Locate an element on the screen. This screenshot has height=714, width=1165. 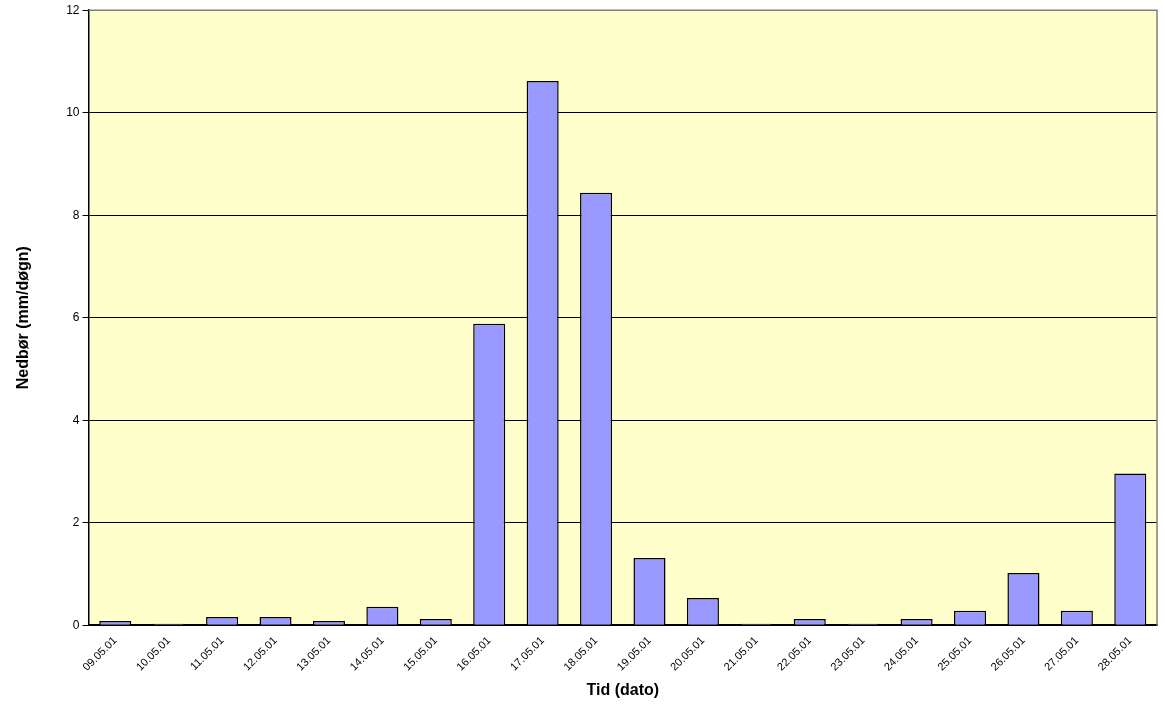
y-tick-label: 0 is located at coordinates (76, 624).